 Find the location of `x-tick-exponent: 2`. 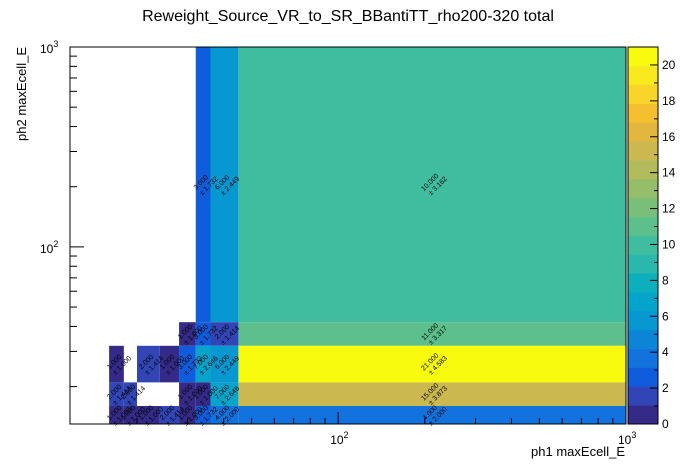

x-tick-exponent: 2 is located at coordinates (346, 435).